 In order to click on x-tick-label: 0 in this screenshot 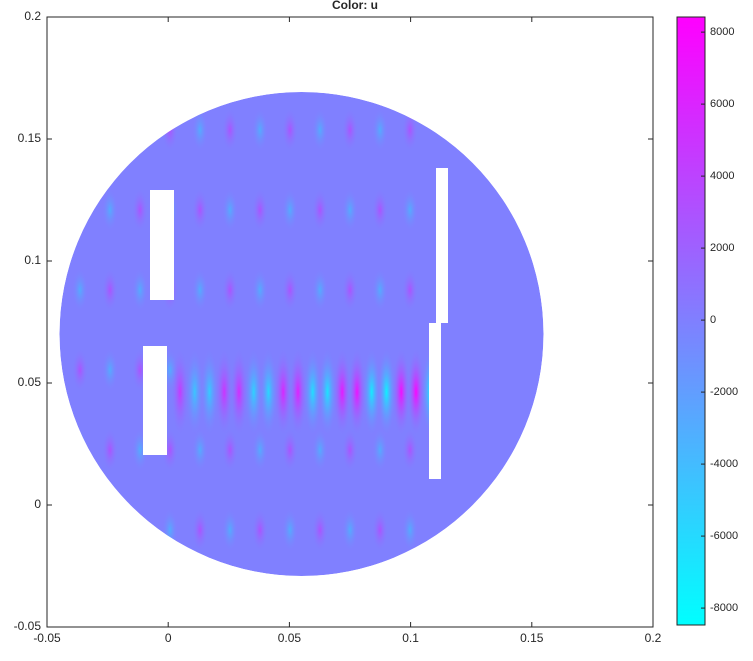, I will do `click(168, 638)`.